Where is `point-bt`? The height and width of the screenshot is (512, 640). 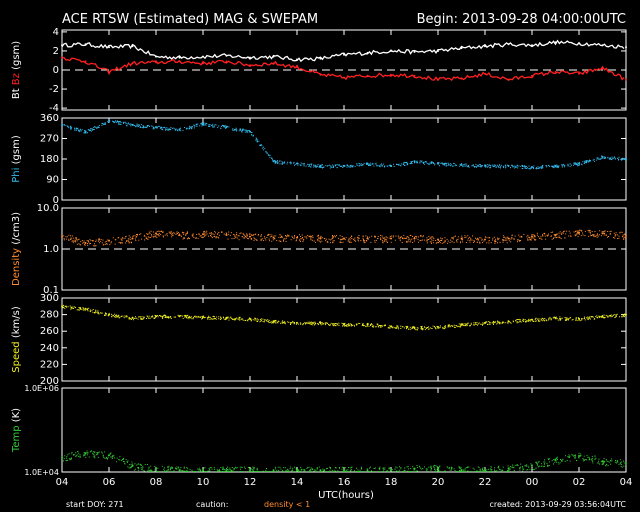
point-bt is located at coordinates (414, 51).